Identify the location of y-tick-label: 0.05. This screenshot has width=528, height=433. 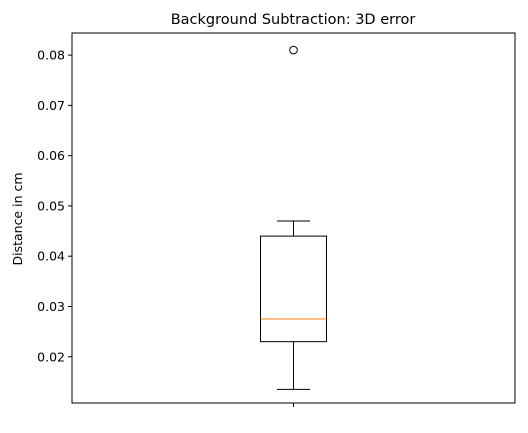
(51, 205).